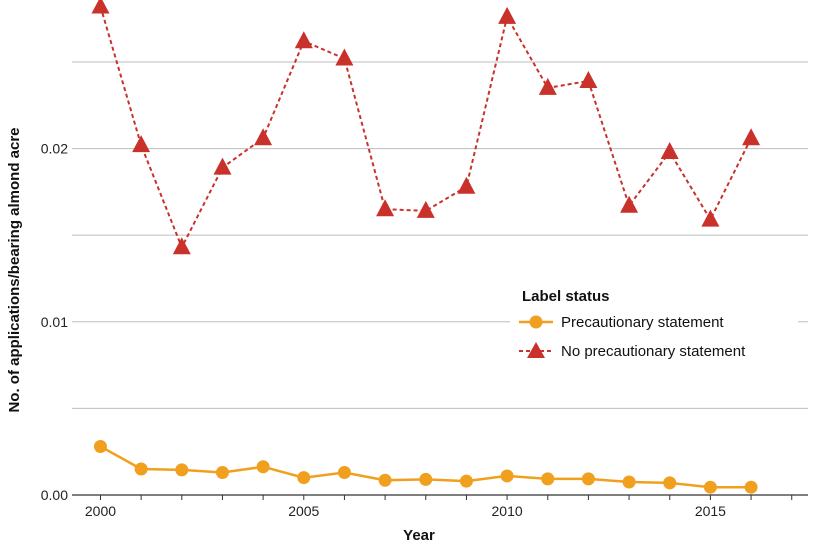 This screenshot has height=550, width=840. I want to click on legend-label-precautionary: Precautionary statement, so click(642, 322).